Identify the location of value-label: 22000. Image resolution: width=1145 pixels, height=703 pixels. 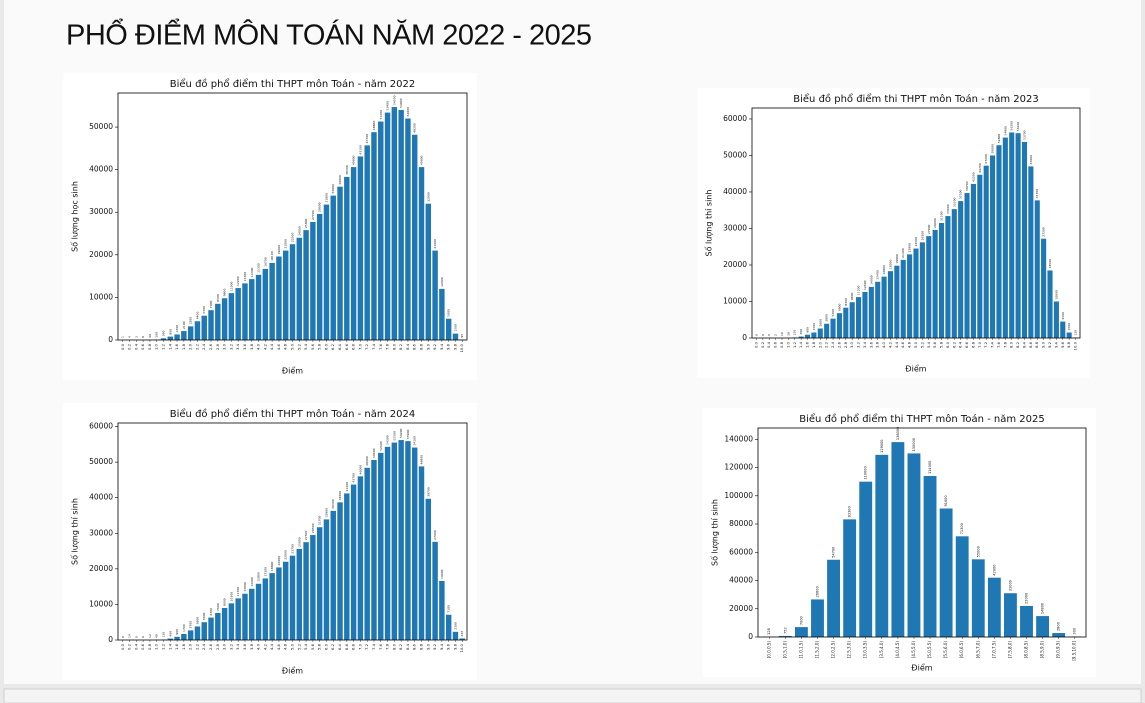
(286, 555).